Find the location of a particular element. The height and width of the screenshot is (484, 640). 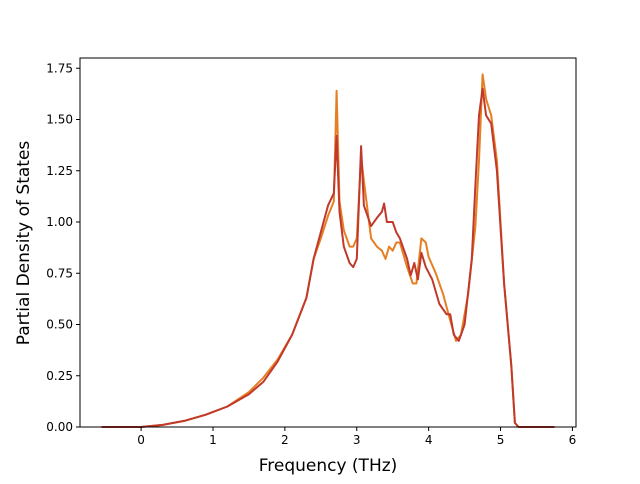

y-axis-label: Partial Density of States is located at coordinates (24, 243).